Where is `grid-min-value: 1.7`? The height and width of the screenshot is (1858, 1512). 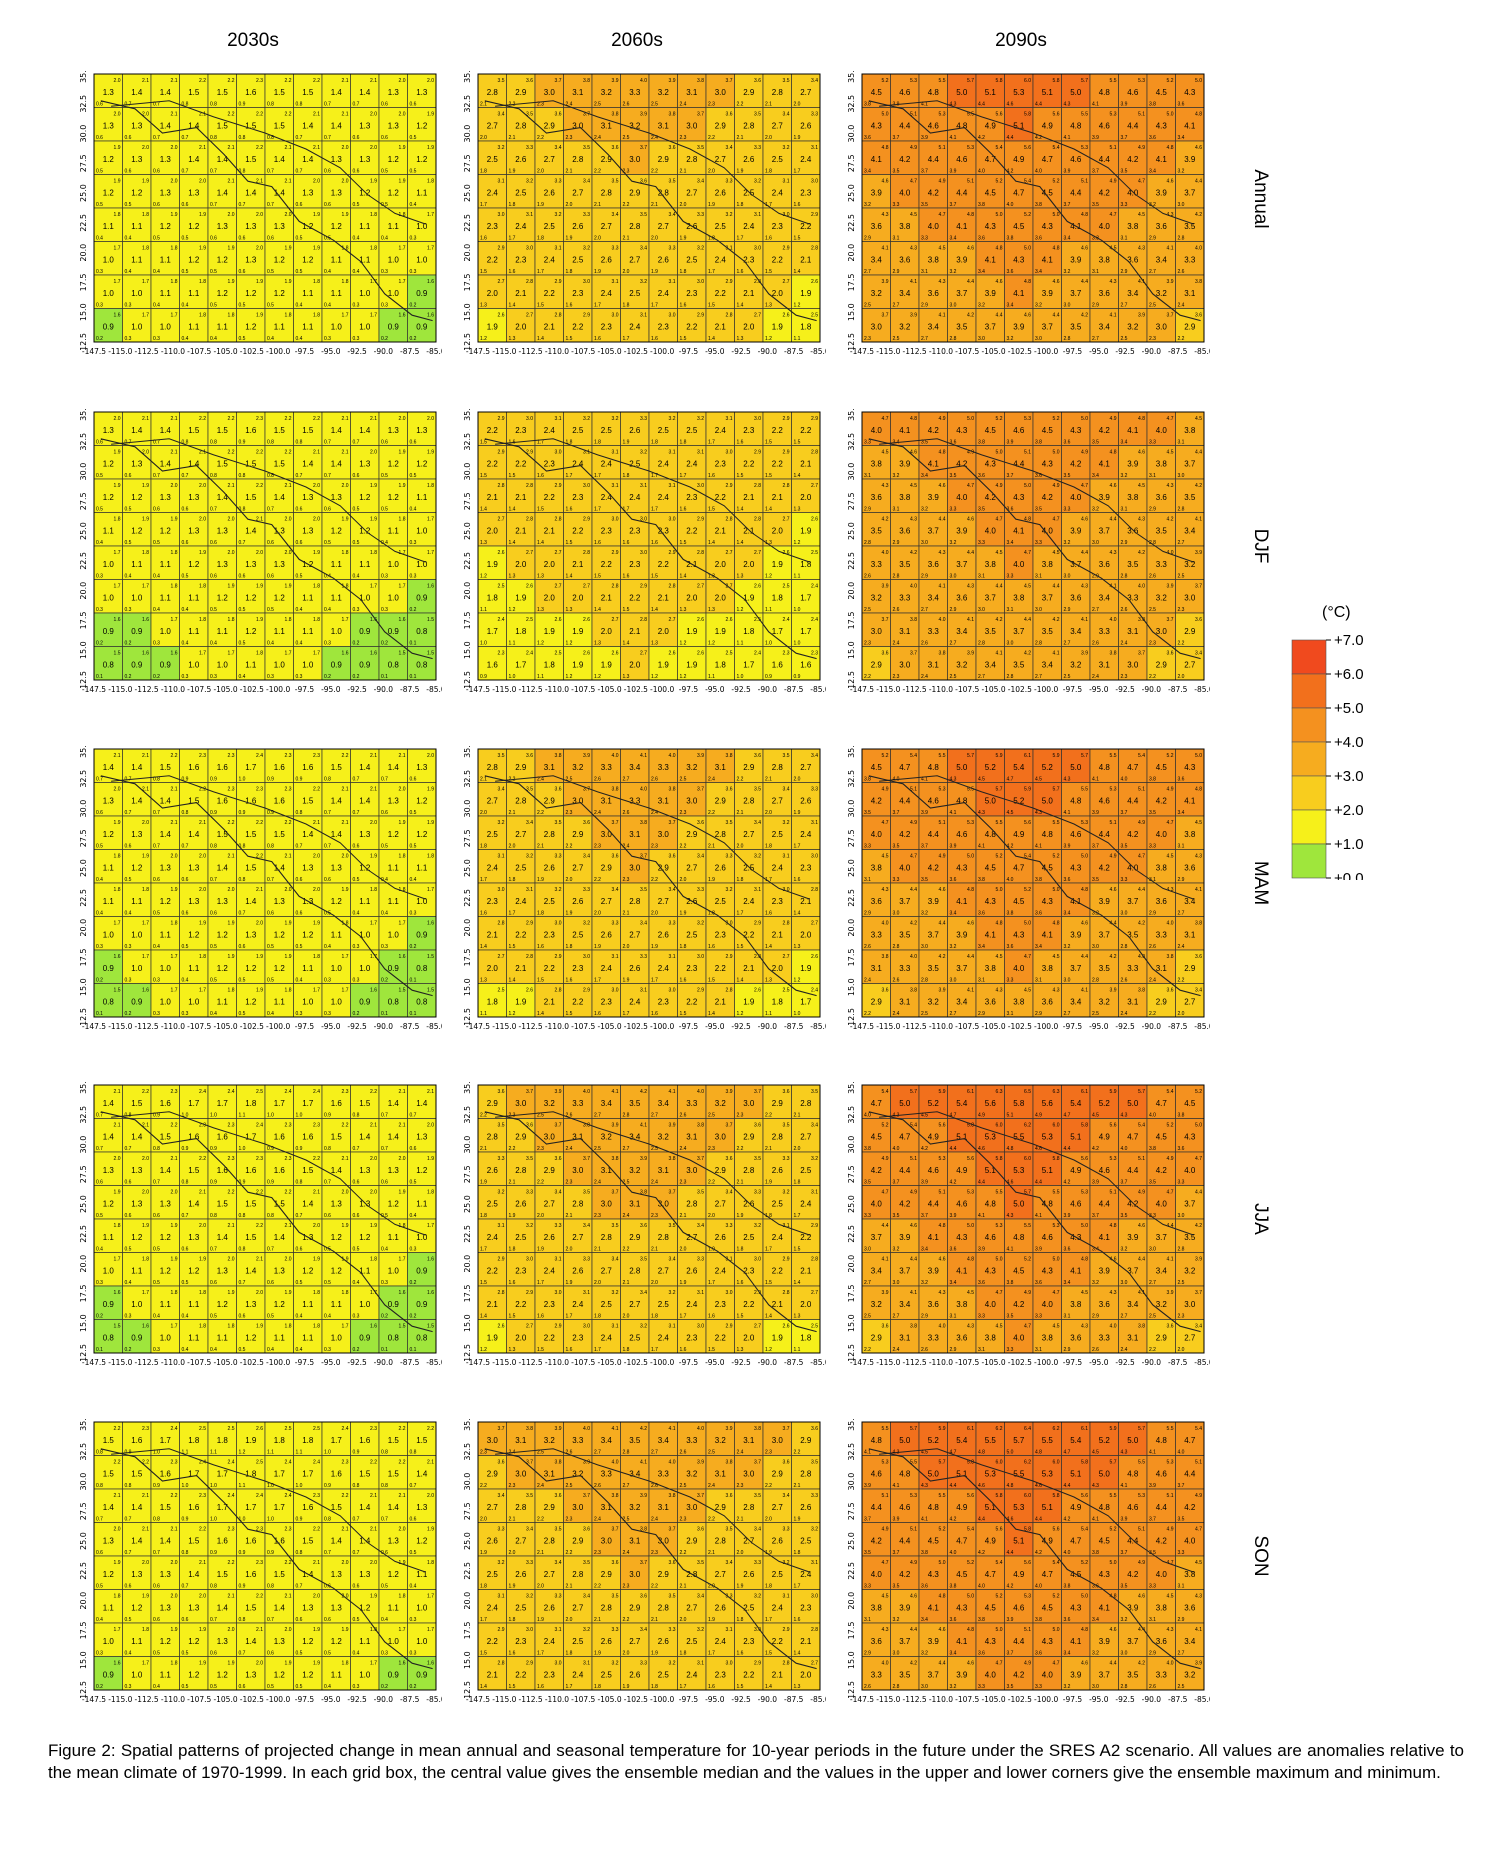 grid-min-value: 1.7 is located at coordinates (540, 443).